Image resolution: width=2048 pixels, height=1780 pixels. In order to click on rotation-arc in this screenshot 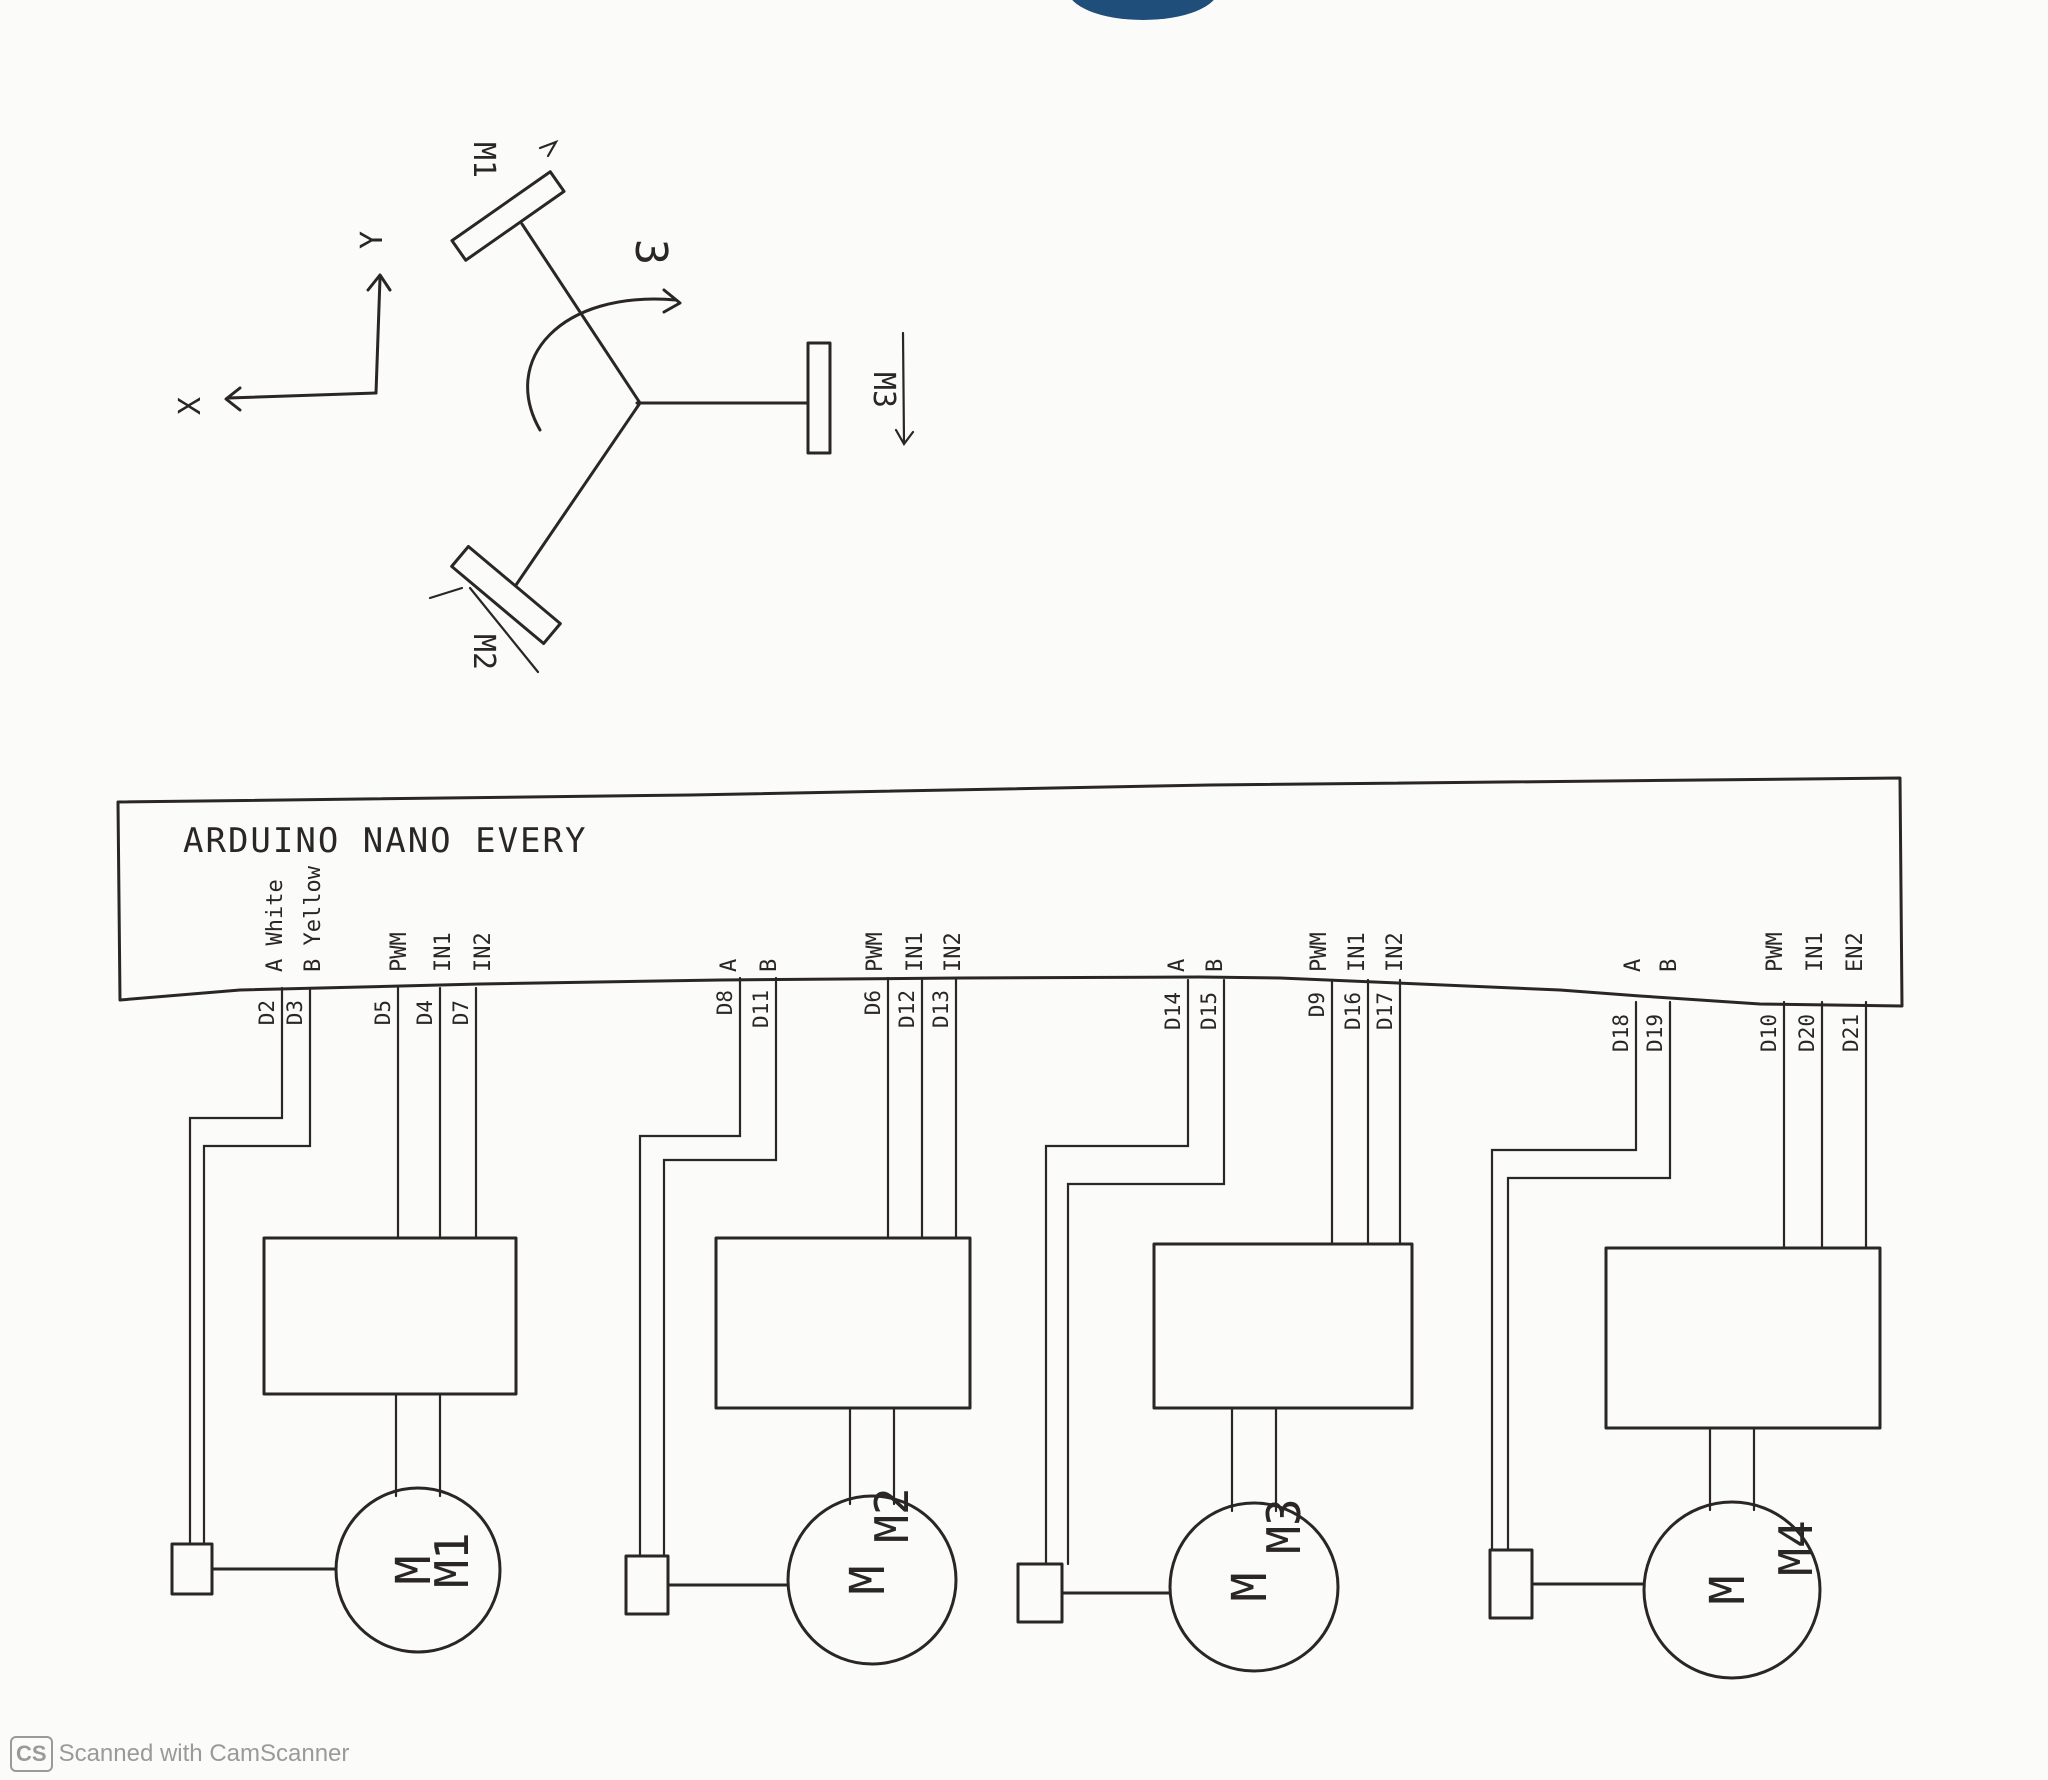, I will do `click(602, 364)`.